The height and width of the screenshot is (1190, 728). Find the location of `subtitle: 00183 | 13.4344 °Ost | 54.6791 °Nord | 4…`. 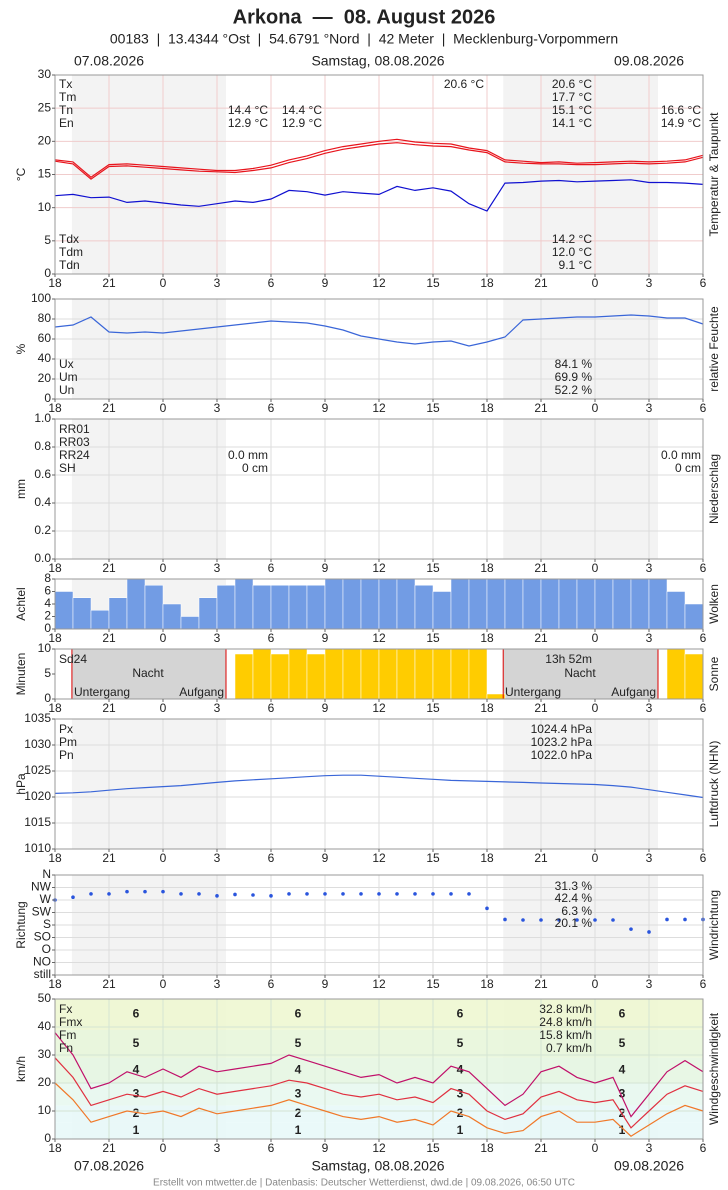

subtitle: 00183 | 13.4344 °Ost | 54.6791 °Nord | 4… is located at coordinates (364, 39).